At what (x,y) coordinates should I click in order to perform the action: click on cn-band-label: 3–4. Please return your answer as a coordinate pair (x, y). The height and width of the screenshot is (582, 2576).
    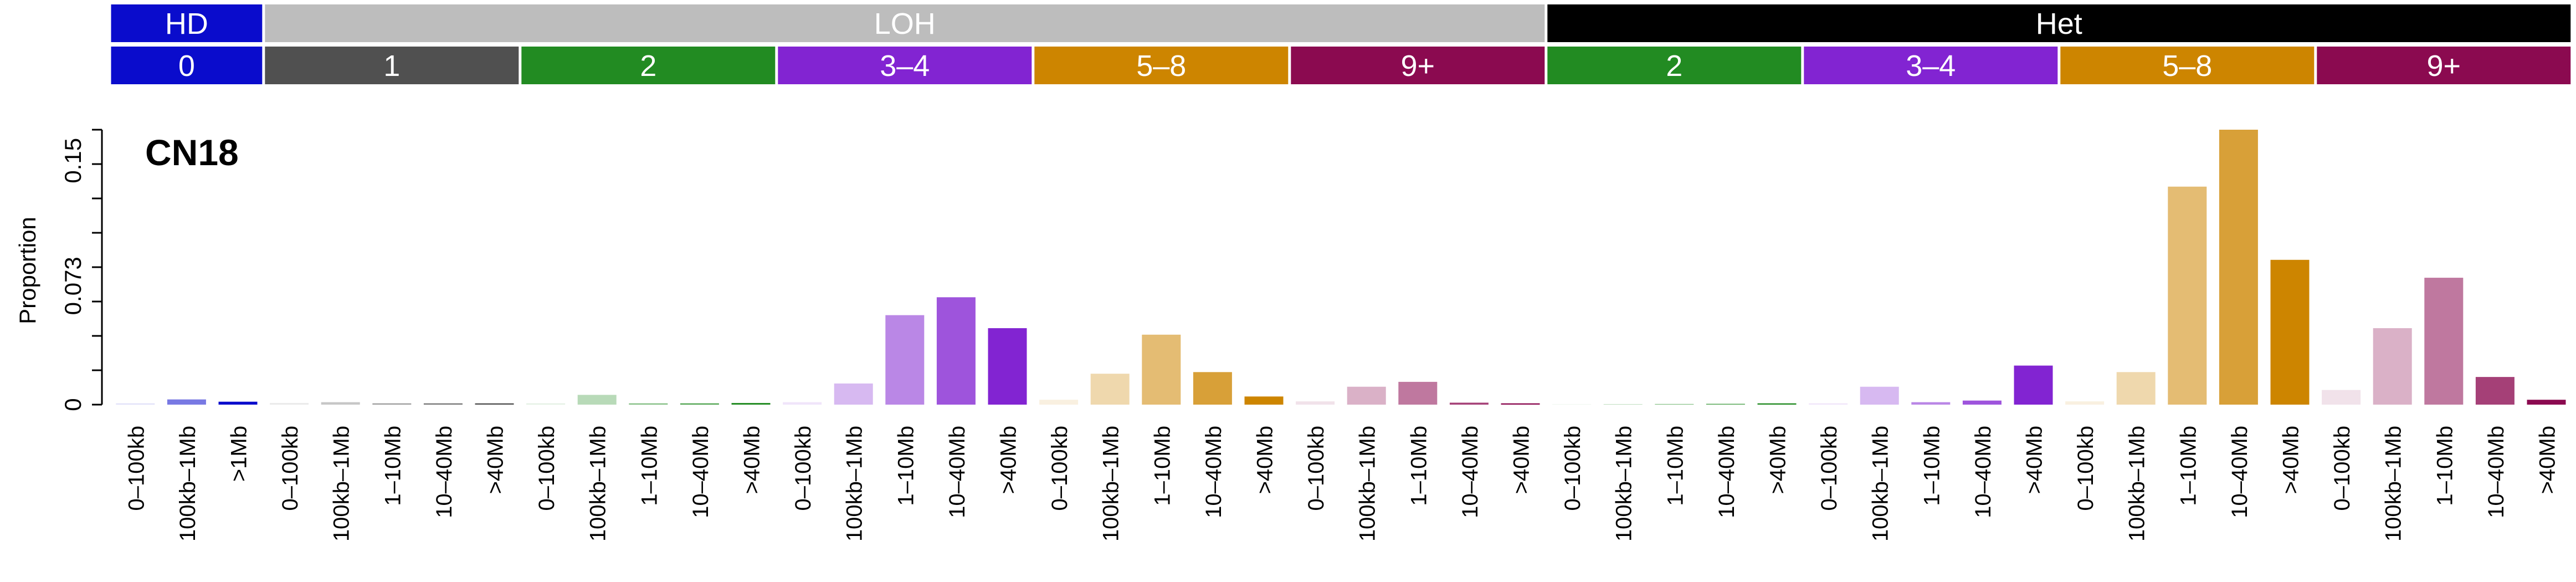
    Looking at the image, I should click on (905, 66).